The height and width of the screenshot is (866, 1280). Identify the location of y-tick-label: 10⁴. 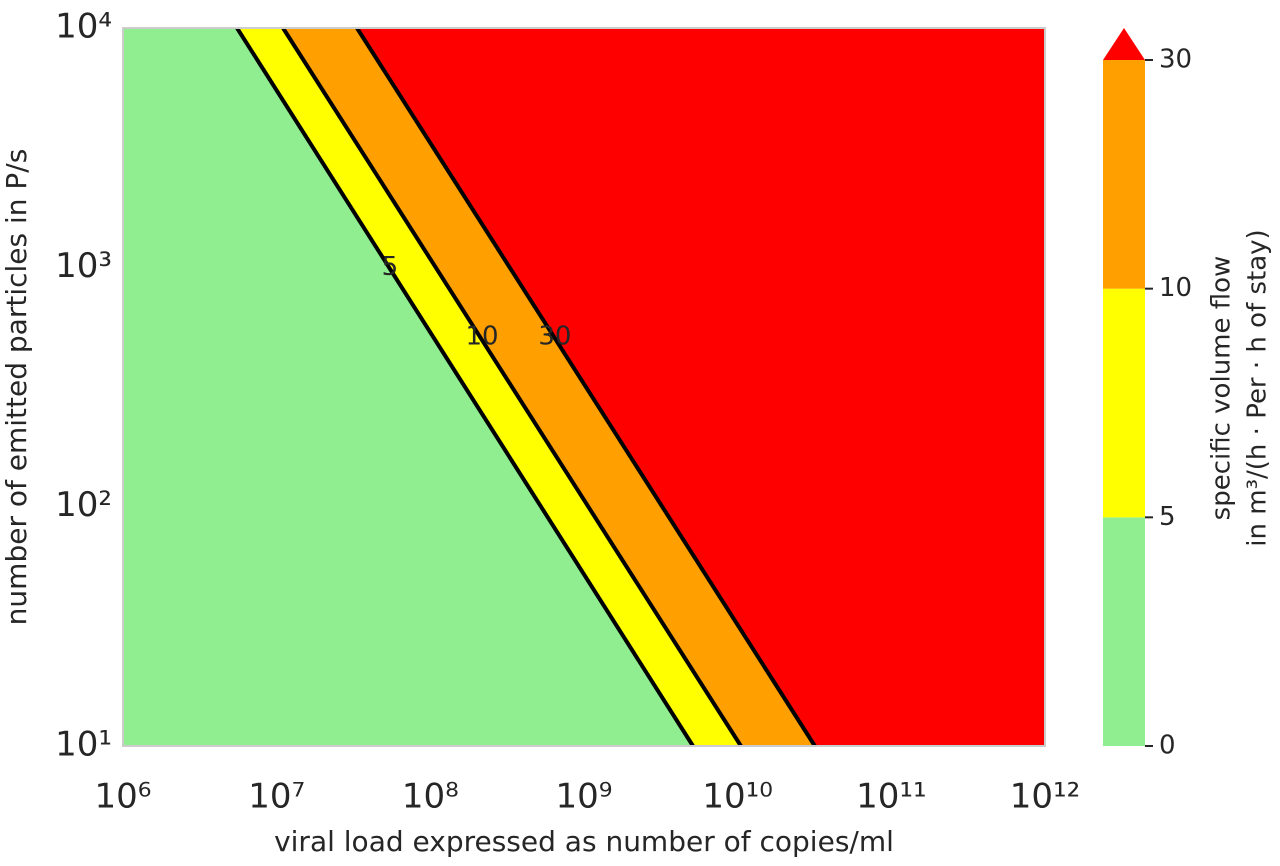
(83, 27).